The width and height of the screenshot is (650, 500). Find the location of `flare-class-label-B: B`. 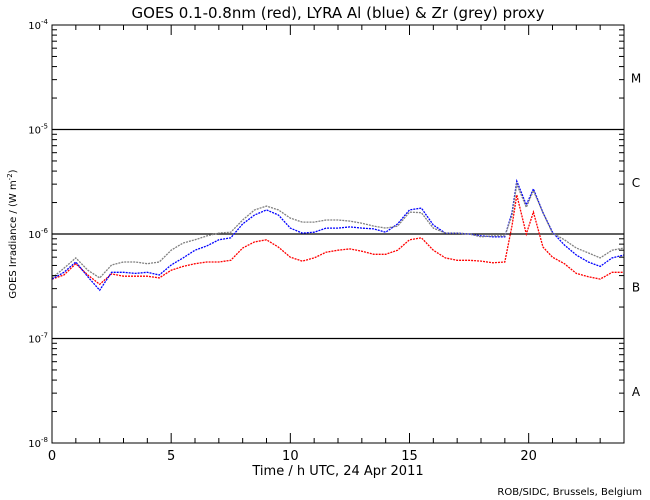

flare-class-label-B: B is located at coordinates (636, 287).